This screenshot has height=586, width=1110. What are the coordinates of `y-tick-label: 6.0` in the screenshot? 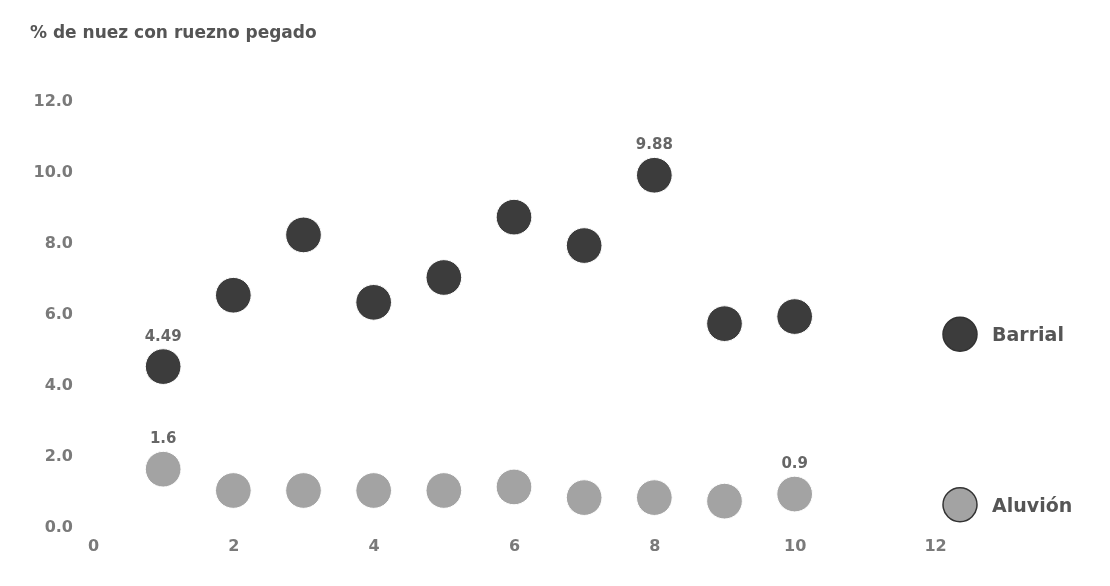 It's located at (58, 313).